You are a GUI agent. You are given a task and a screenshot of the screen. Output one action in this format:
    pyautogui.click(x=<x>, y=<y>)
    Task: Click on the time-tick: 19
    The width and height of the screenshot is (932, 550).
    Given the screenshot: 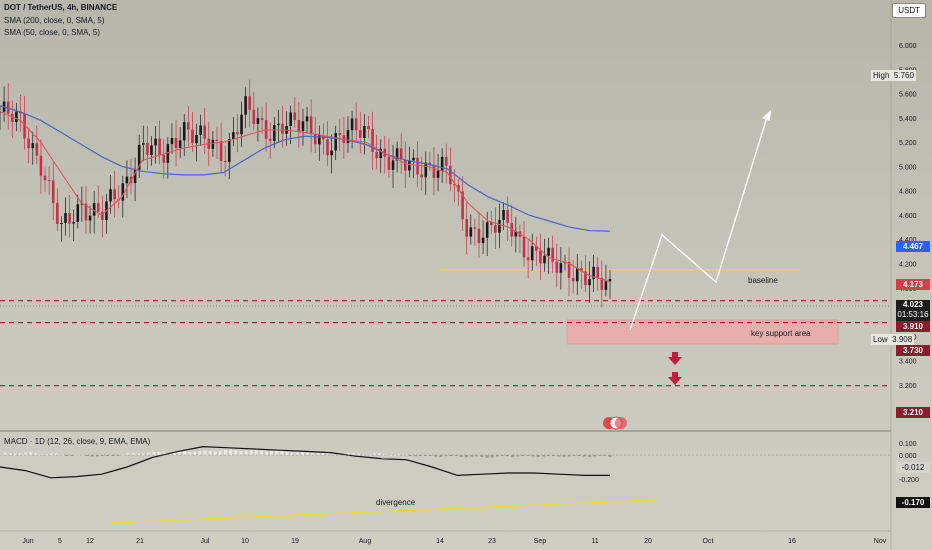 What is the action you would take?
    pyautogui.click(x=295, y=541)
    